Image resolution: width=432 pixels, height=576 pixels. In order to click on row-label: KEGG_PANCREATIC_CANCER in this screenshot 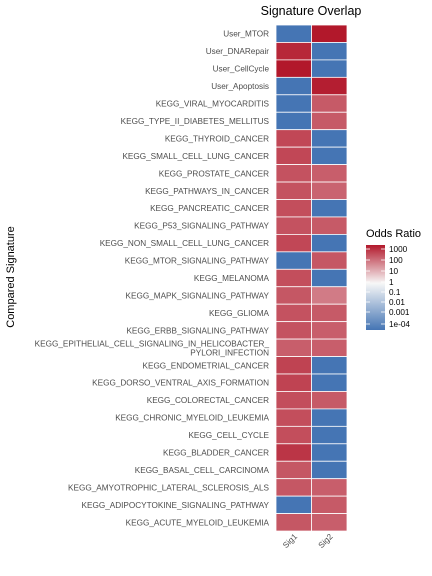, I will do `click(209, 208)`.